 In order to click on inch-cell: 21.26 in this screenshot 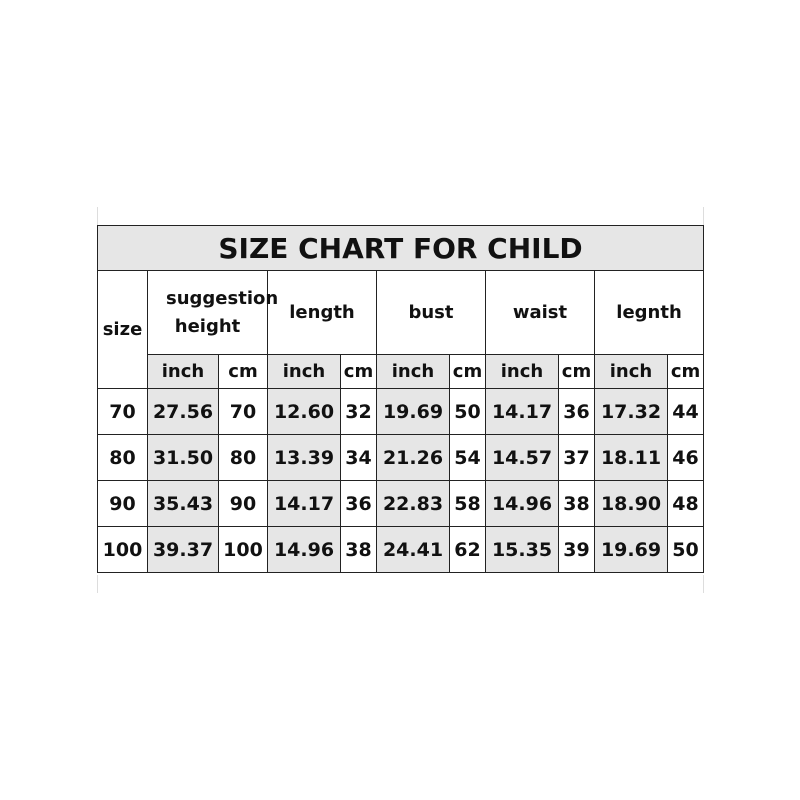, I will do `click(413, 457)`.